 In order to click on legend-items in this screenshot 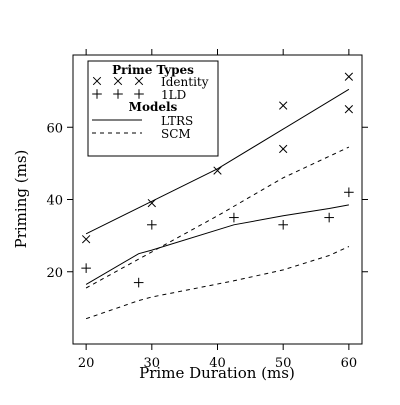, I will do `click(118, 105)`.